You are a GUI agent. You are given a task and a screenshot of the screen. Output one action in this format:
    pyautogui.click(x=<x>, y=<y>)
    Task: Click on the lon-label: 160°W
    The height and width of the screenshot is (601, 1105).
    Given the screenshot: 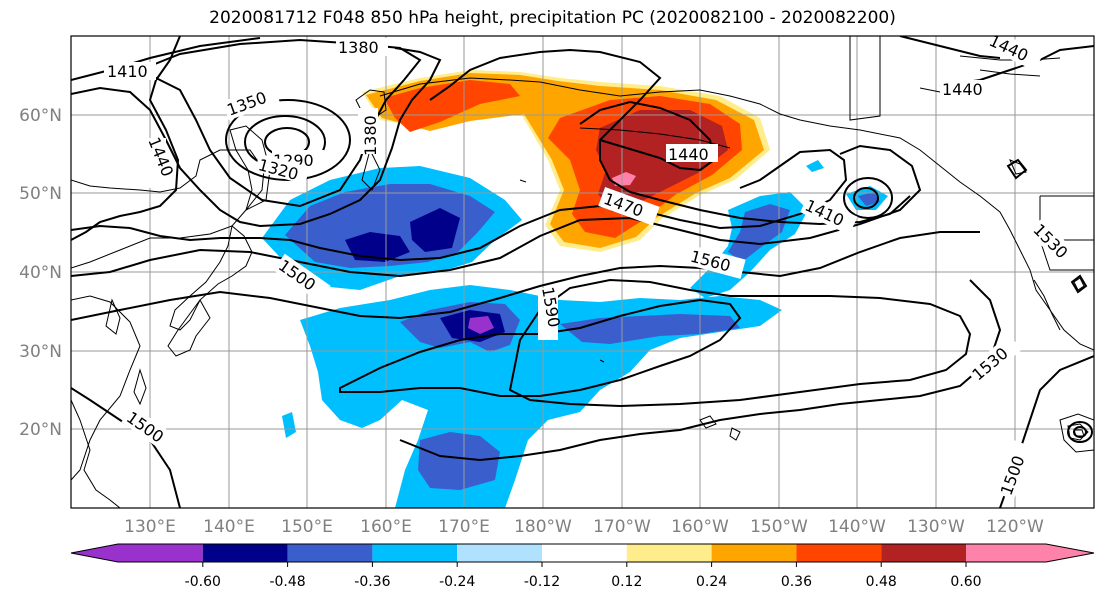 What is the action you would take?
    pyautogui.click(x=700, y=527)
    